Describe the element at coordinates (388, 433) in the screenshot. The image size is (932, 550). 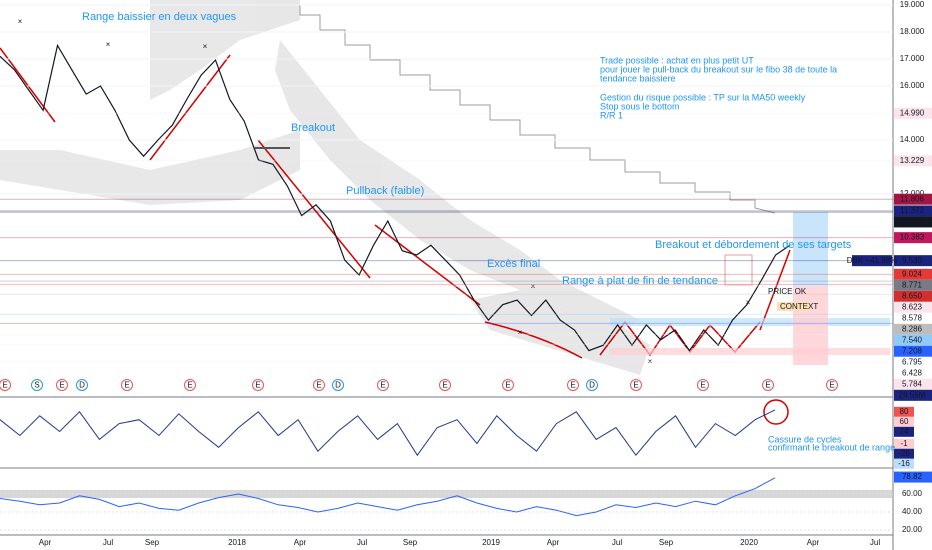
I see `oscillator-line` at that location.